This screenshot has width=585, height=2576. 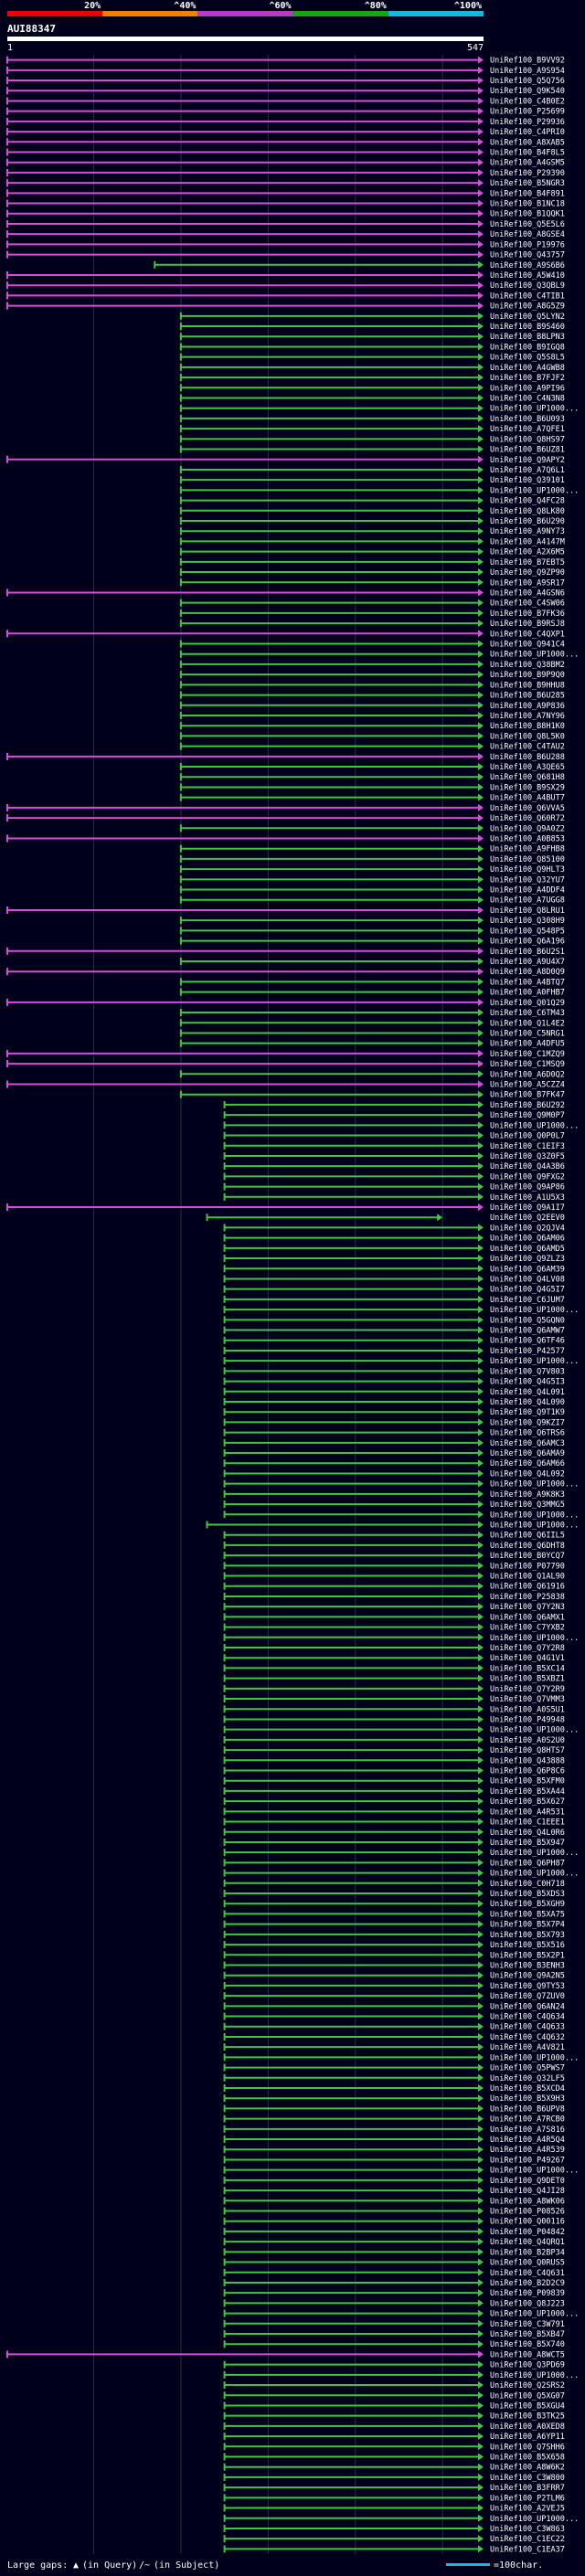 What do you see at coordinates (394, 1453) in the screenshot?
I see `hit-row: UniRef100_Q6AMA9` at bounding box center [394, 1453].